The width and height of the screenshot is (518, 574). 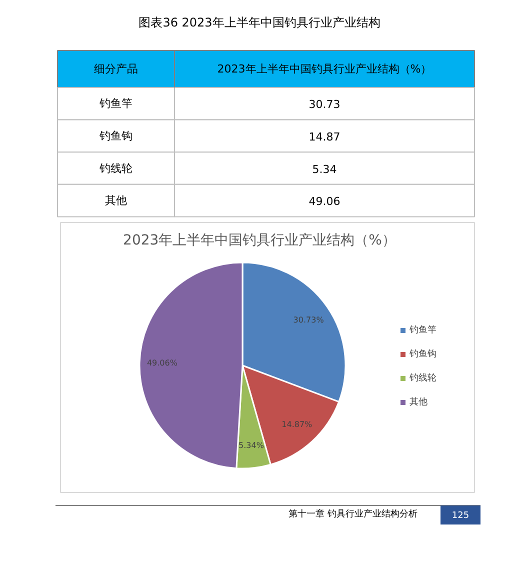 I want to click on category-label: 钓鱼竿, so click(x=116, y=103).